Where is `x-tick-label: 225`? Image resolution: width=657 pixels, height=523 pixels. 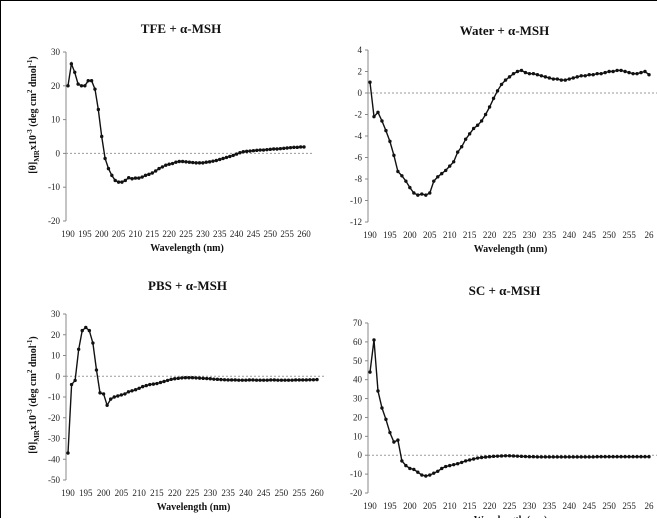 x-tick-label: 225 is located at coordinates (193, 493).